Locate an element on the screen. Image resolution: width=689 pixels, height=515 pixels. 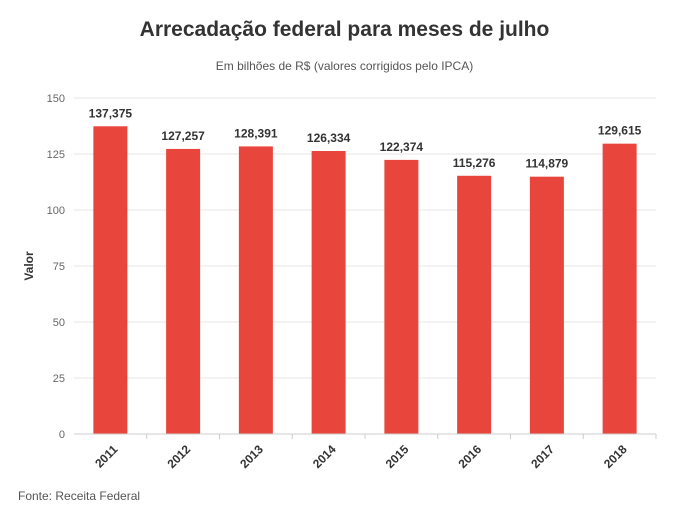
y-tick-label: 50 is located at coordinates (59, 323).